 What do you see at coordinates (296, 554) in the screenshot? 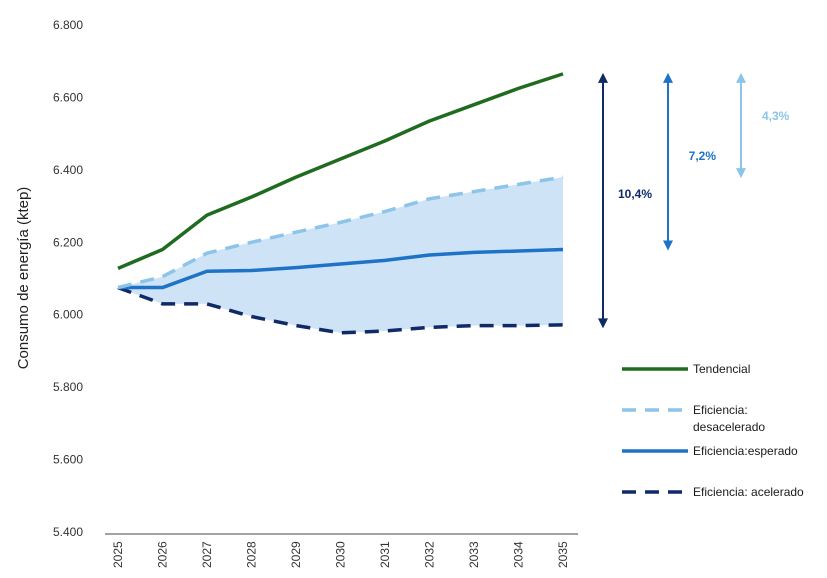
I see `x-tick-label: 2029` at bounding box center [296, 554].